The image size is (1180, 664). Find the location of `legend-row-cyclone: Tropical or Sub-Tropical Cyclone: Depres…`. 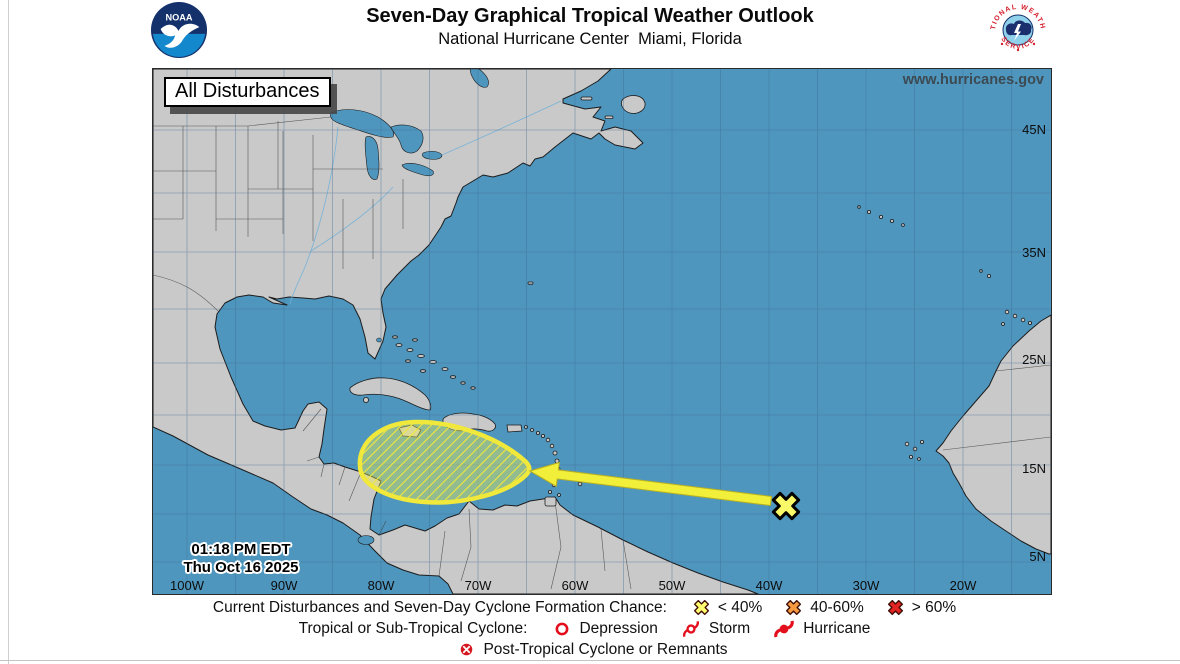

legend-row-cyclone: Tropical or Sub-Tropical Cyclone: Depres… is located at coordinates (590, 628).